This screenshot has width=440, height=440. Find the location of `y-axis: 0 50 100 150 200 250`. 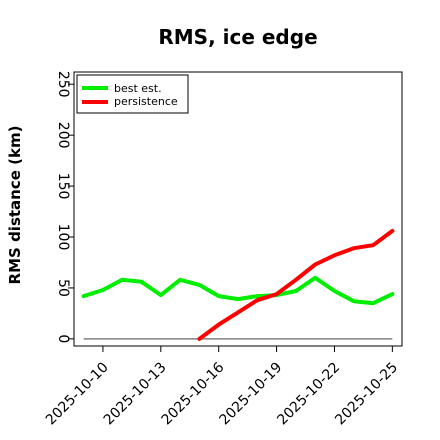

y-axis: 0 50 100 150 200 250 is located at coordinates (64, 207).